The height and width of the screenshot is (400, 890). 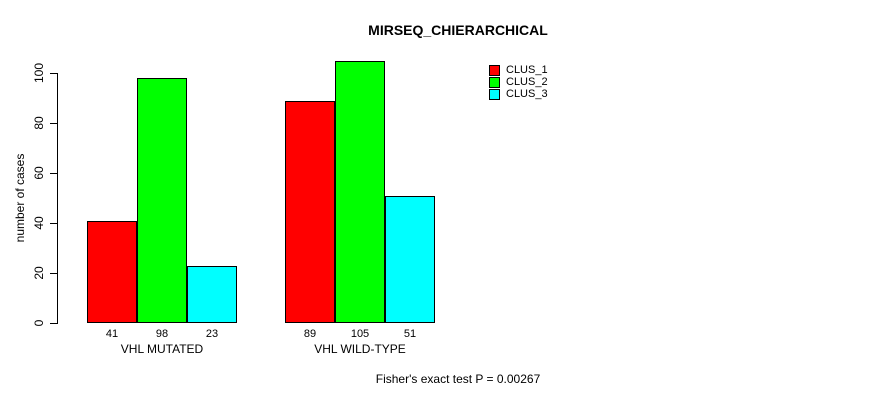 I want to click on legend-item: CLUS_1, so click(x=518, y=70).